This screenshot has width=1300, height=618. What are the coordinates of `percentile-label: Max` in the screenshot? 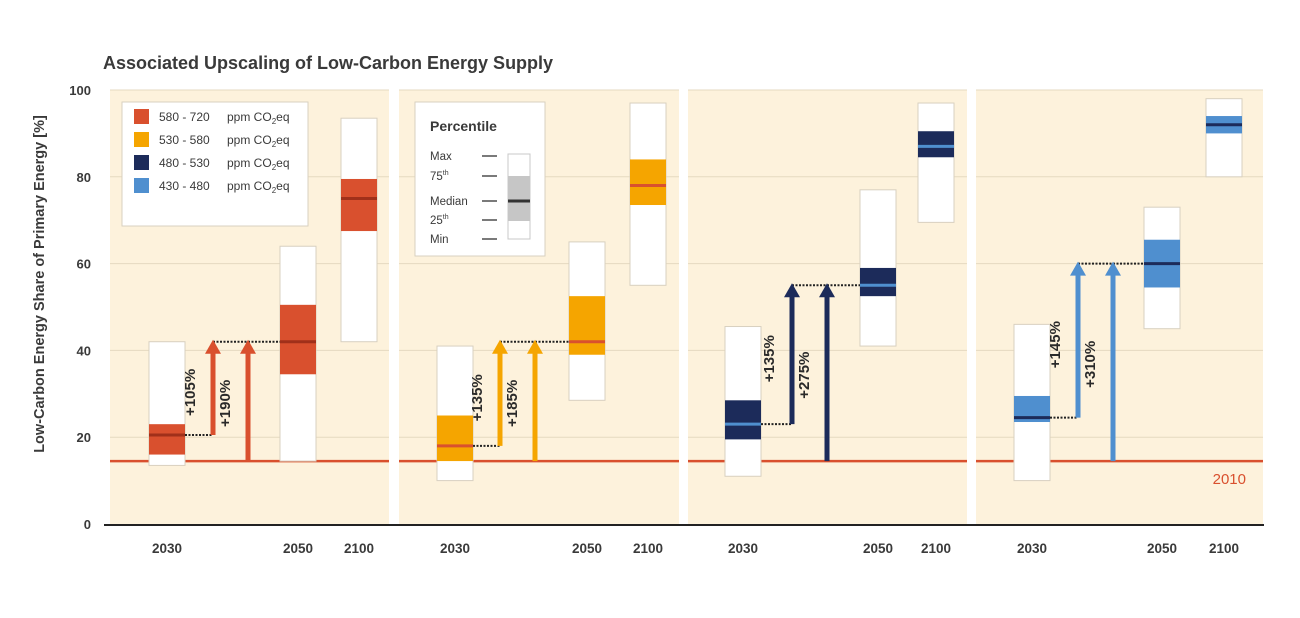 It's located at (441, 157).